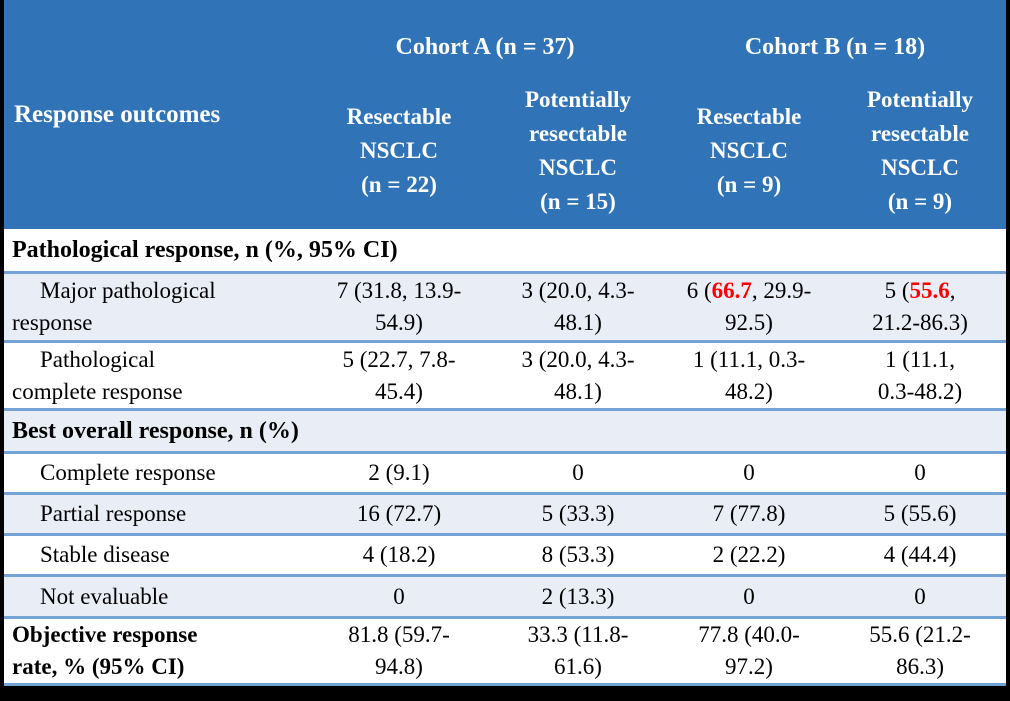 The image size is (1010, 701). I want to click on table-cell: 6 (66.7, 29.9- 92.5), so click(749, 305).